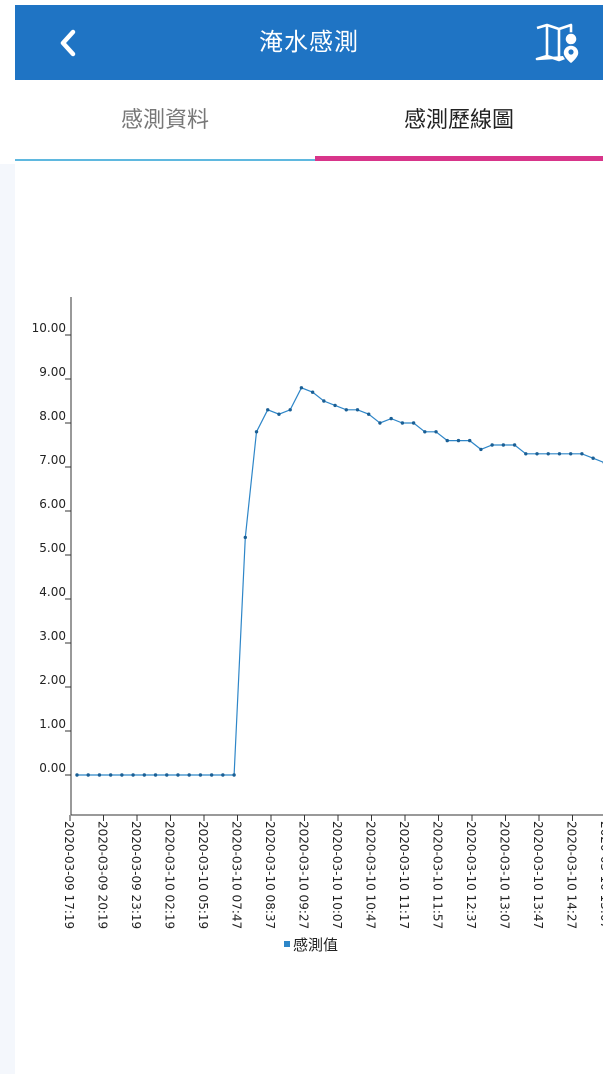 This screenshot has width=603, height=1074. What do you see at coordinates (52, 416) in the screenshot?
I see `y-tick-label: 8.00` at bounding box center [52, 416].